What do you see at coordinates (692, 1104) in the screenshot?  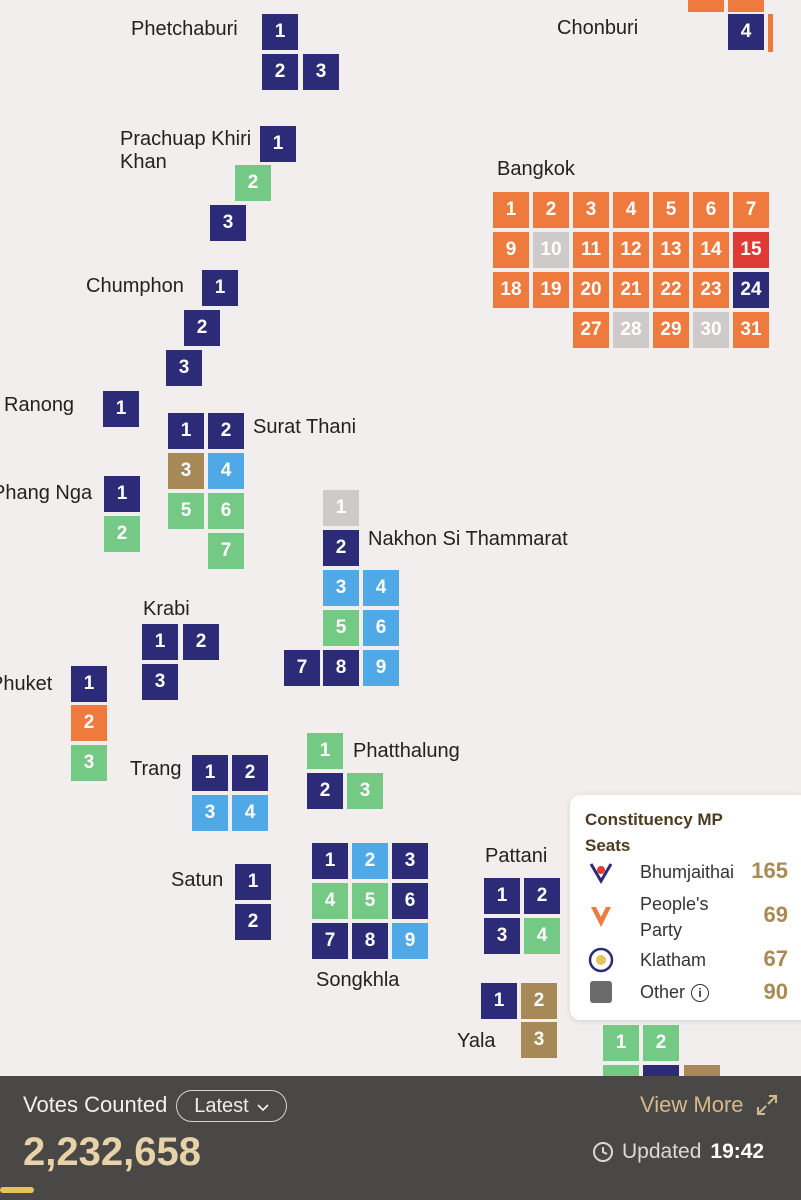 I see `view-more-link: View More` at bounding box center [692, 1104].